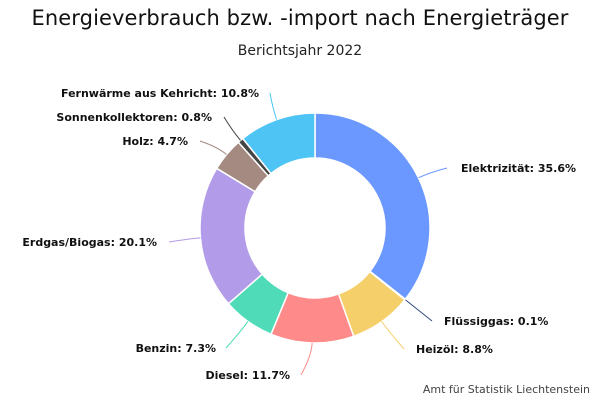 Image resolution: width=600 pixels, height=400 pixels. I want to click on slice-label: Holz: 4.7%, so click(155, 141).